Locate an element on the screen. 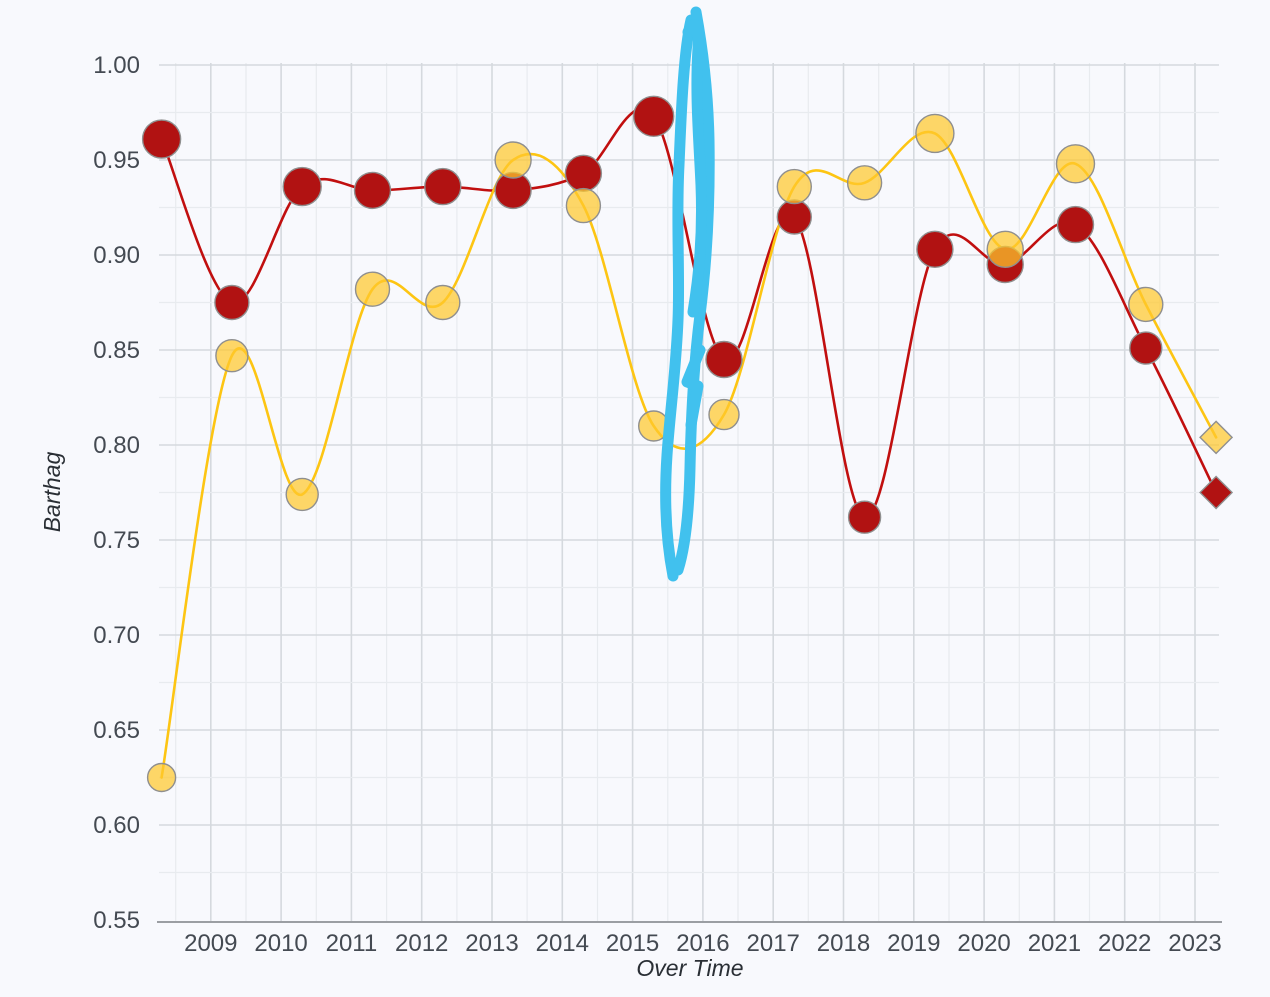  x-tick-label: 2013 is located at coordinates (491, 943).